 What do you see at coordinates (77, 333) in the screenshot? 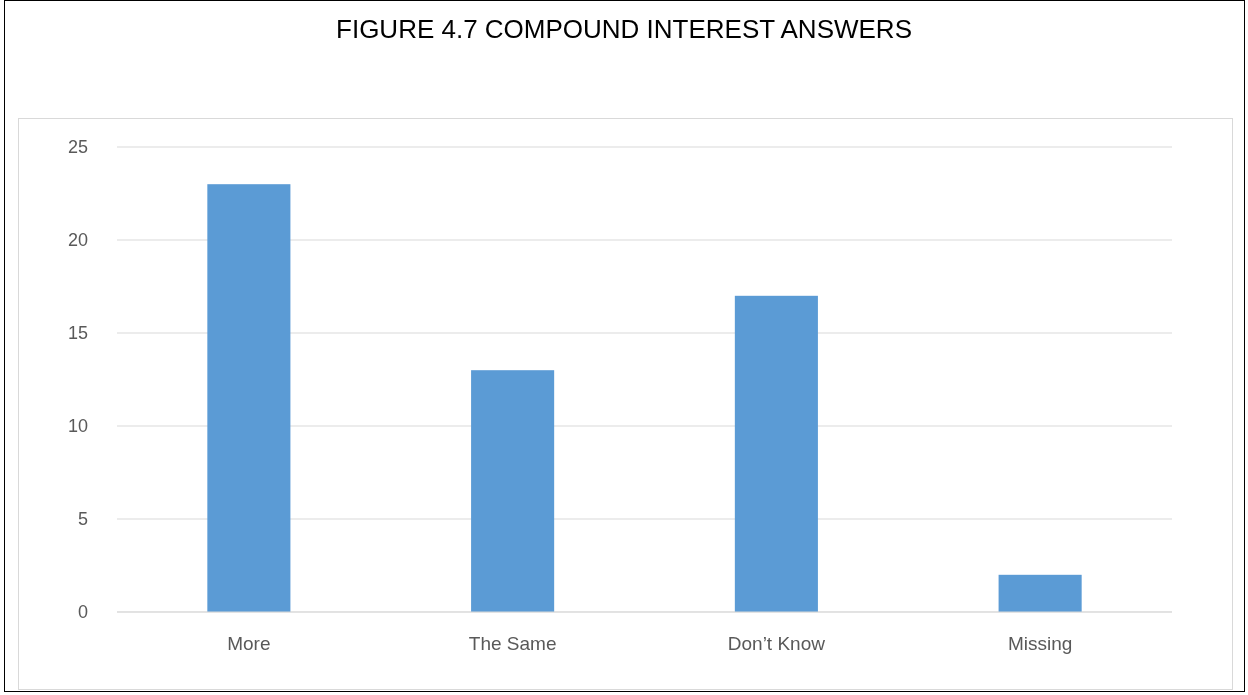
I see `y-tick-label: 15` at bounding box center [77, 333].